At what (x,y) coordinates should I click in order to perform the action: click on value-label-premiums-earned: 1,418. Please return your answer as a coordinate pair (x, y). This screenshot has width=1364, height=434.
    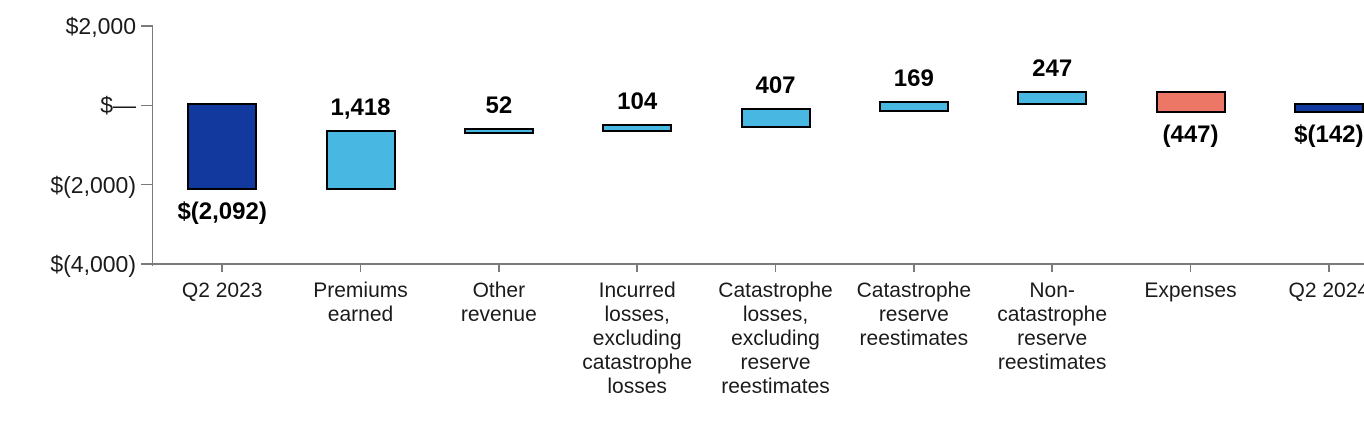
    Looking at the image, I should click on (360, 108).